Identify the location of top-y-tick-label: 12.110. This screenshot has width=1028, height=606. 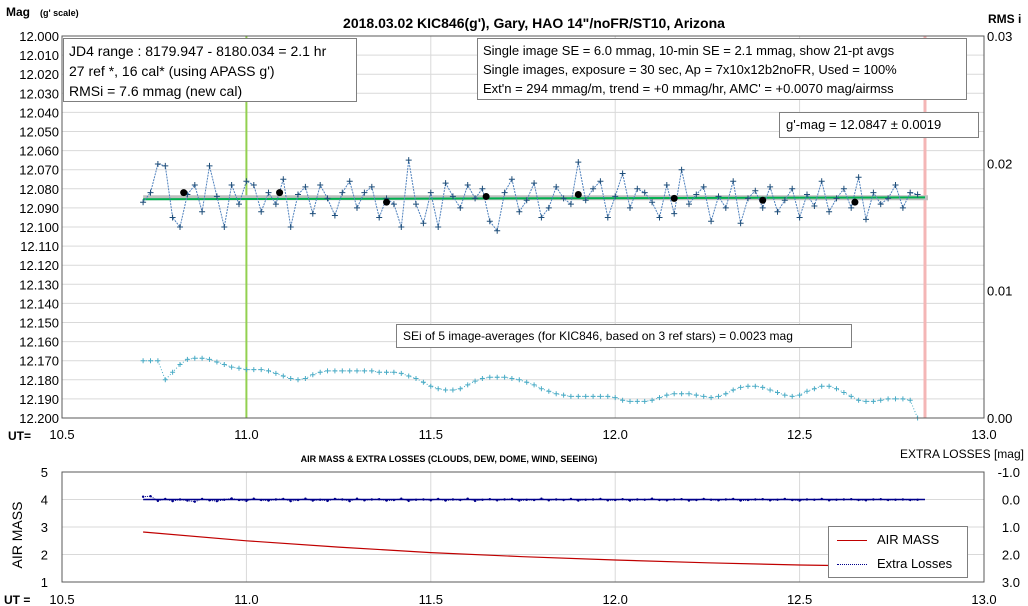
(39, 246).